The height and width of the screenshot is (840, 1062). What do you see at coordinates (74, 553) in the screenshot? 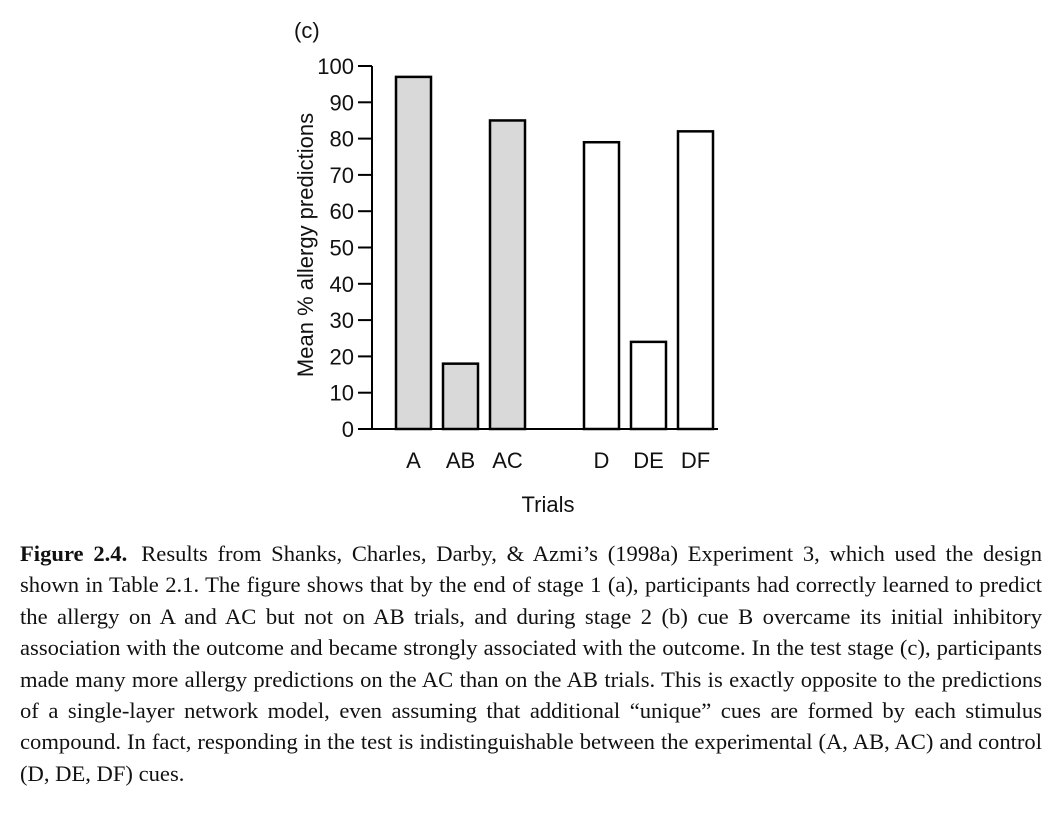
I see `caption-label: Figure 2.4.` at bounding box center [74, 553].